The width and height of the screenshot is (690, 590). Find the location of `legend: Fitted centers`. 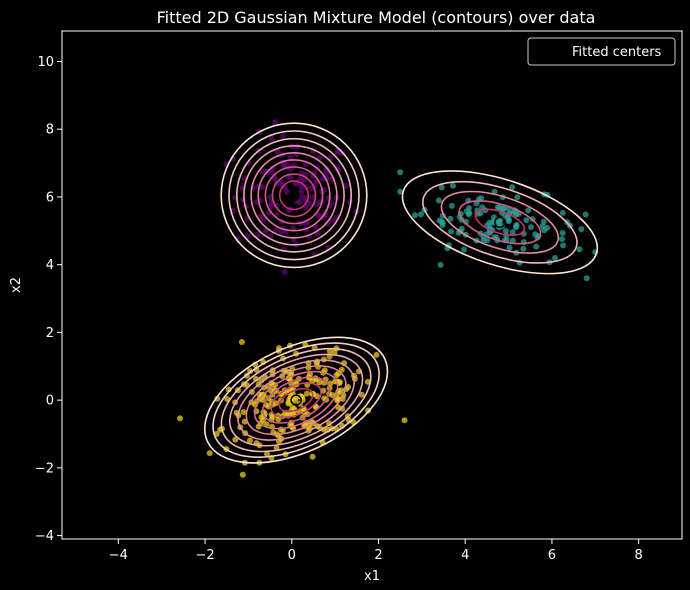

legend: Fitted centers is located at coordinates (601, 51).